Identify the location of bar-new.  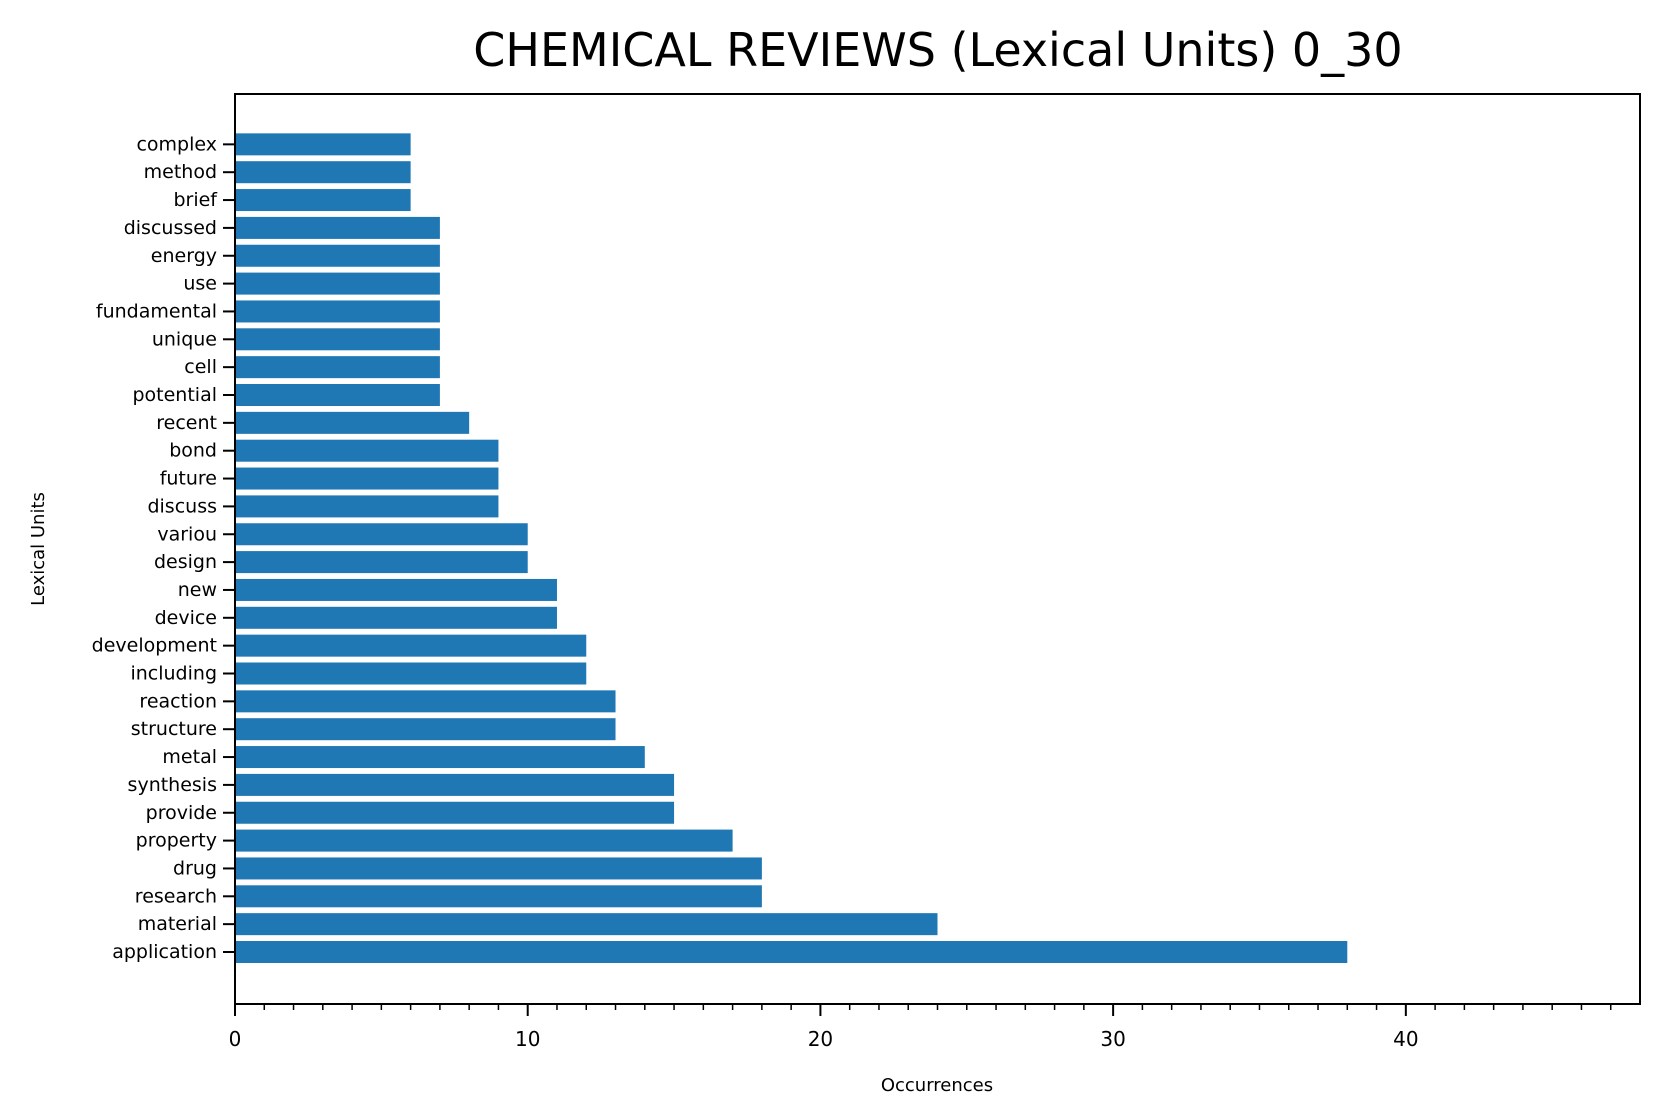
(396, 589).